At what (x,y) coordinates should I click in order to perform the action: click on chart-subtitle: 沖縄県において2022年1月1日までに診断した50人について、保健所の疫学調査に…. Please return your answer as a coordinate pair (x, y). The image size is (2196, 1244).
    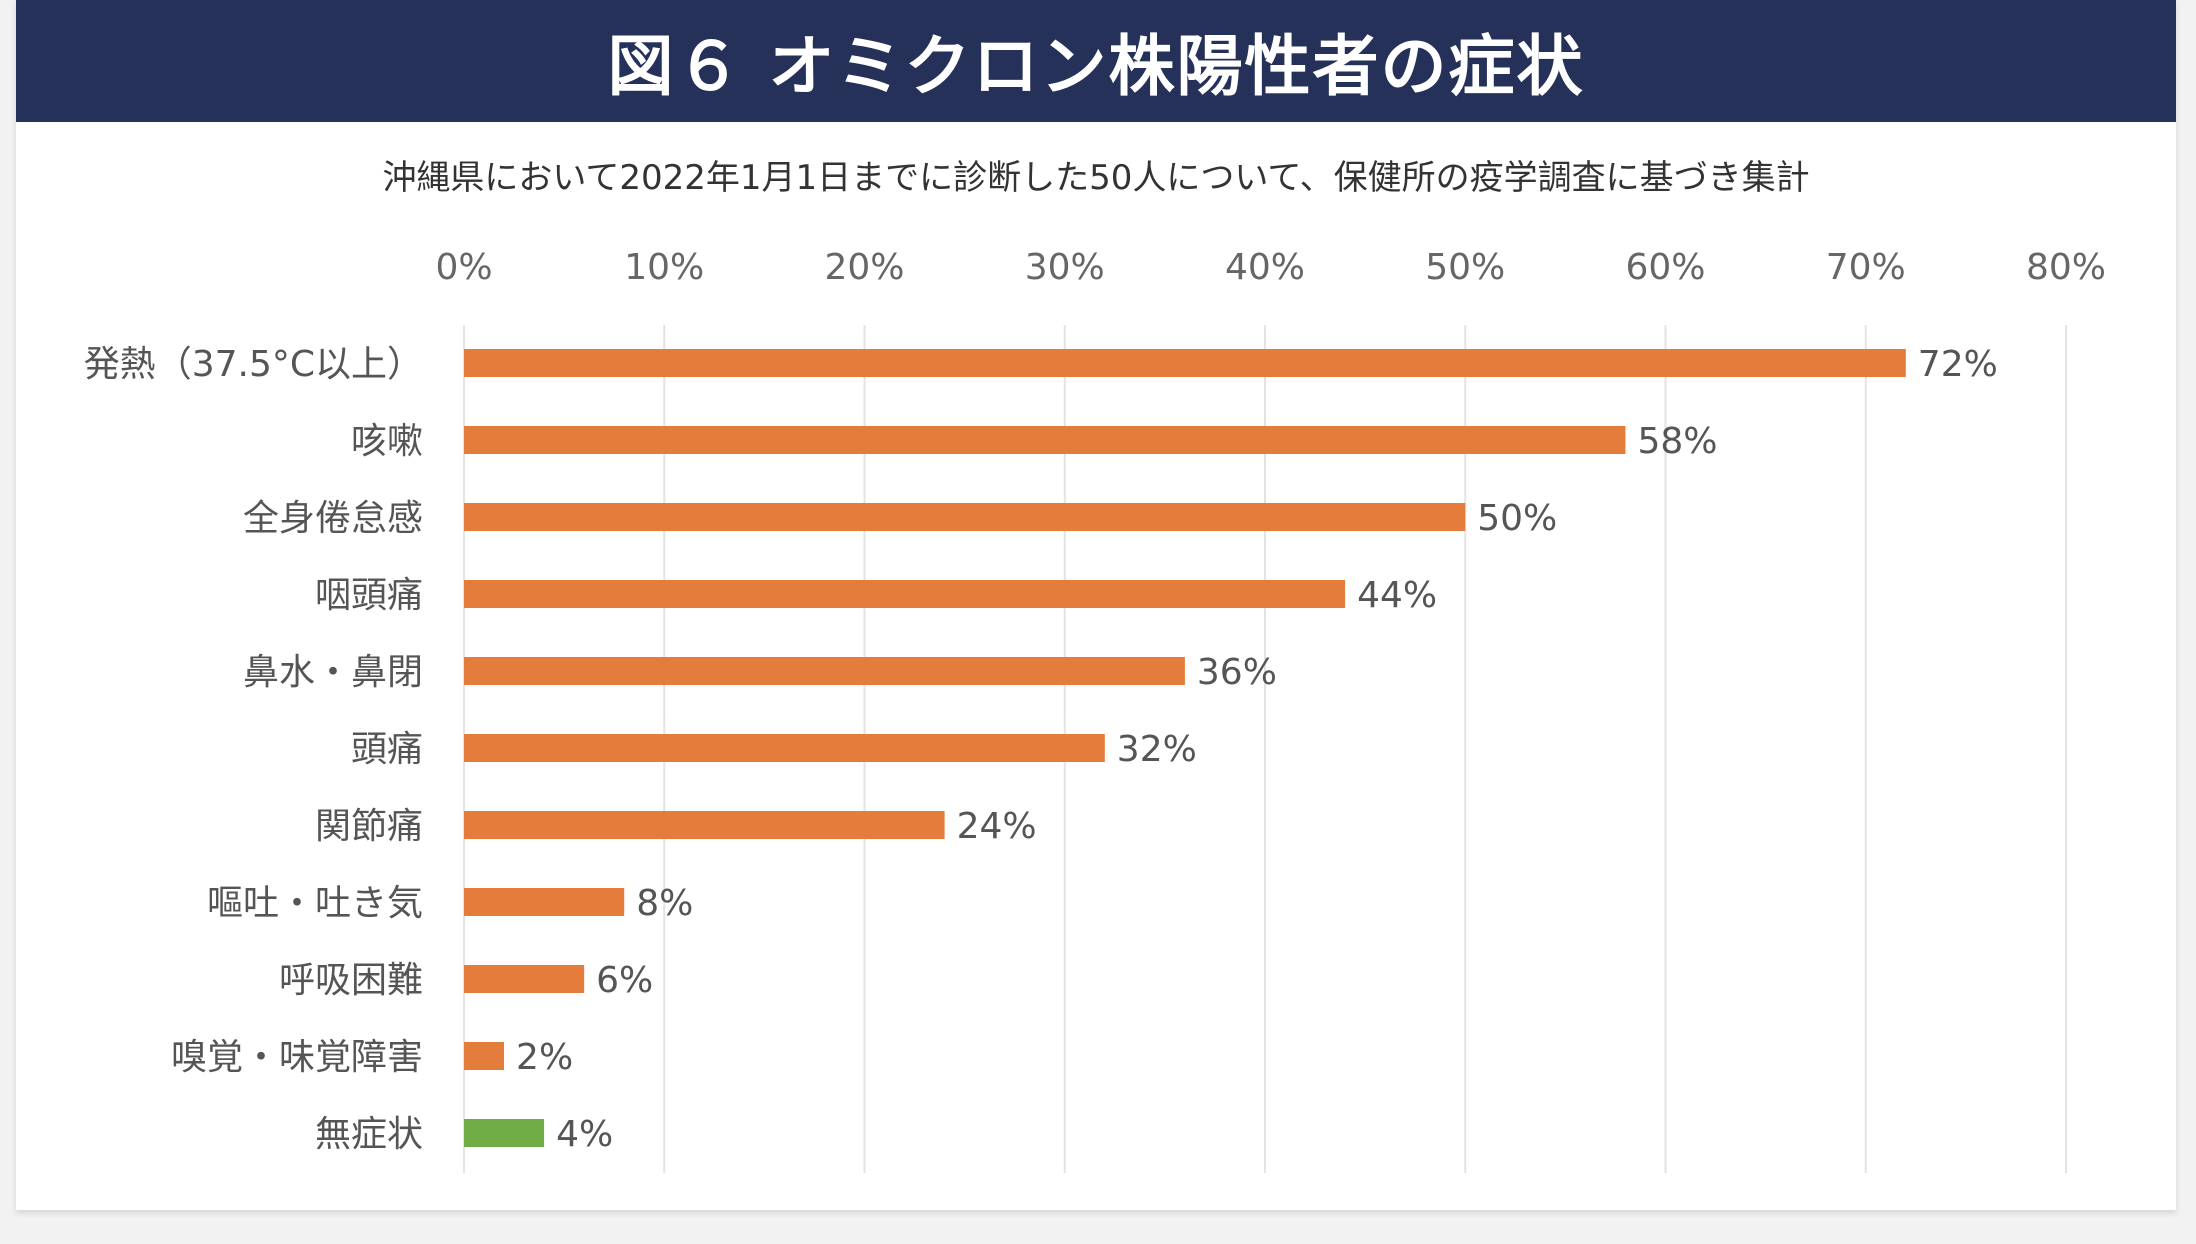
    Looking at the image, I should click on (1096, 178).